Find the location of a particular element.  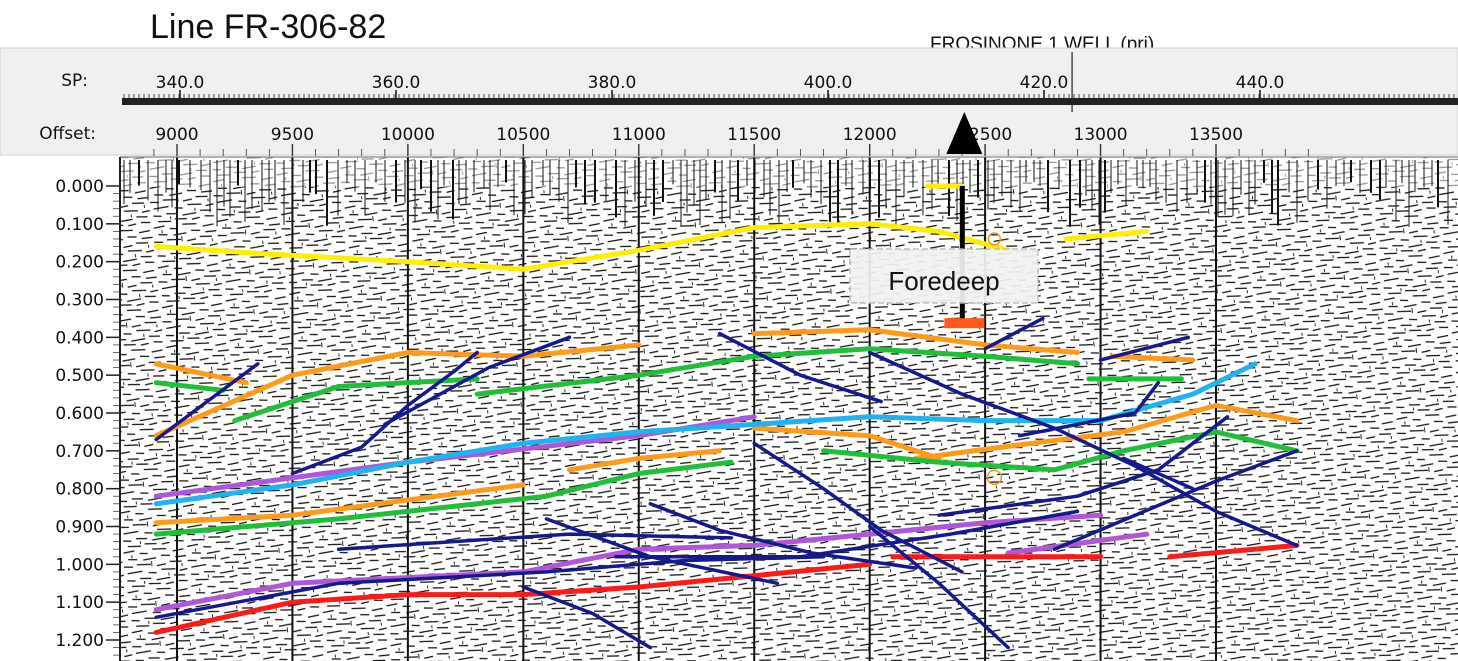

time-tick-label: 0.800 is located at coordinates (79, 490).